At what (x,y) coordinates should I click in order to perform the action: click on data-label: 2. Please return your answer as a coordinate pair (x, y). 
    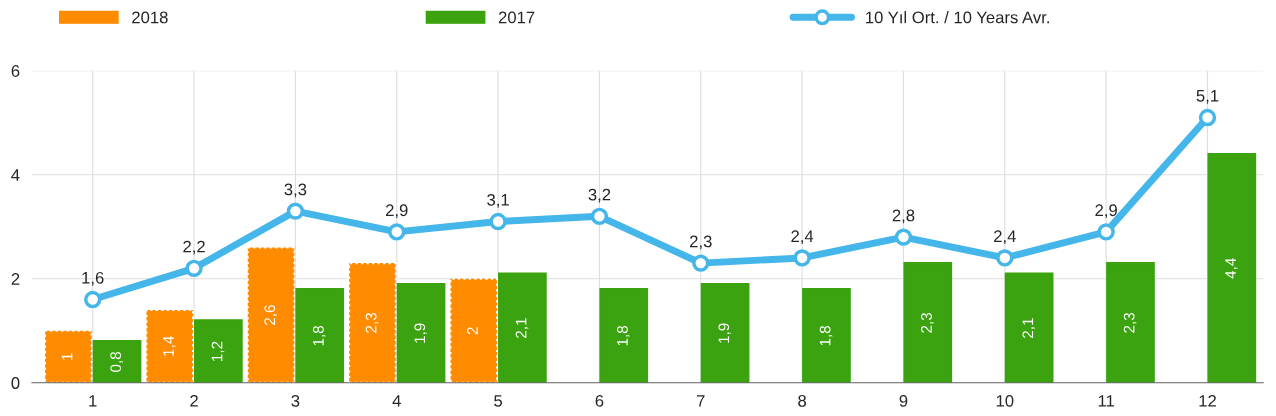
    Looking at the image, I should click on (472, 331).